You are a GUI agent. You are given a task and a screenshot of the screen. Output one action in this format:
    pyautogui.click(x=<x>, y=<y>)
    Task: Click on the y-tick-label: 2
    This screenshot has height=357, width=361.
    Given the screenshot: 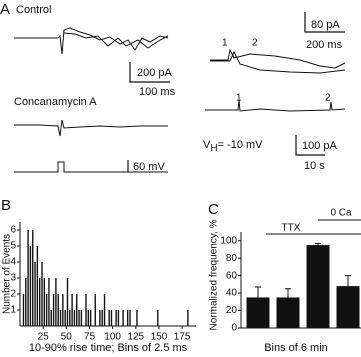 What is the action you would take?
    pyautogui.click(x=13, y=294)
    